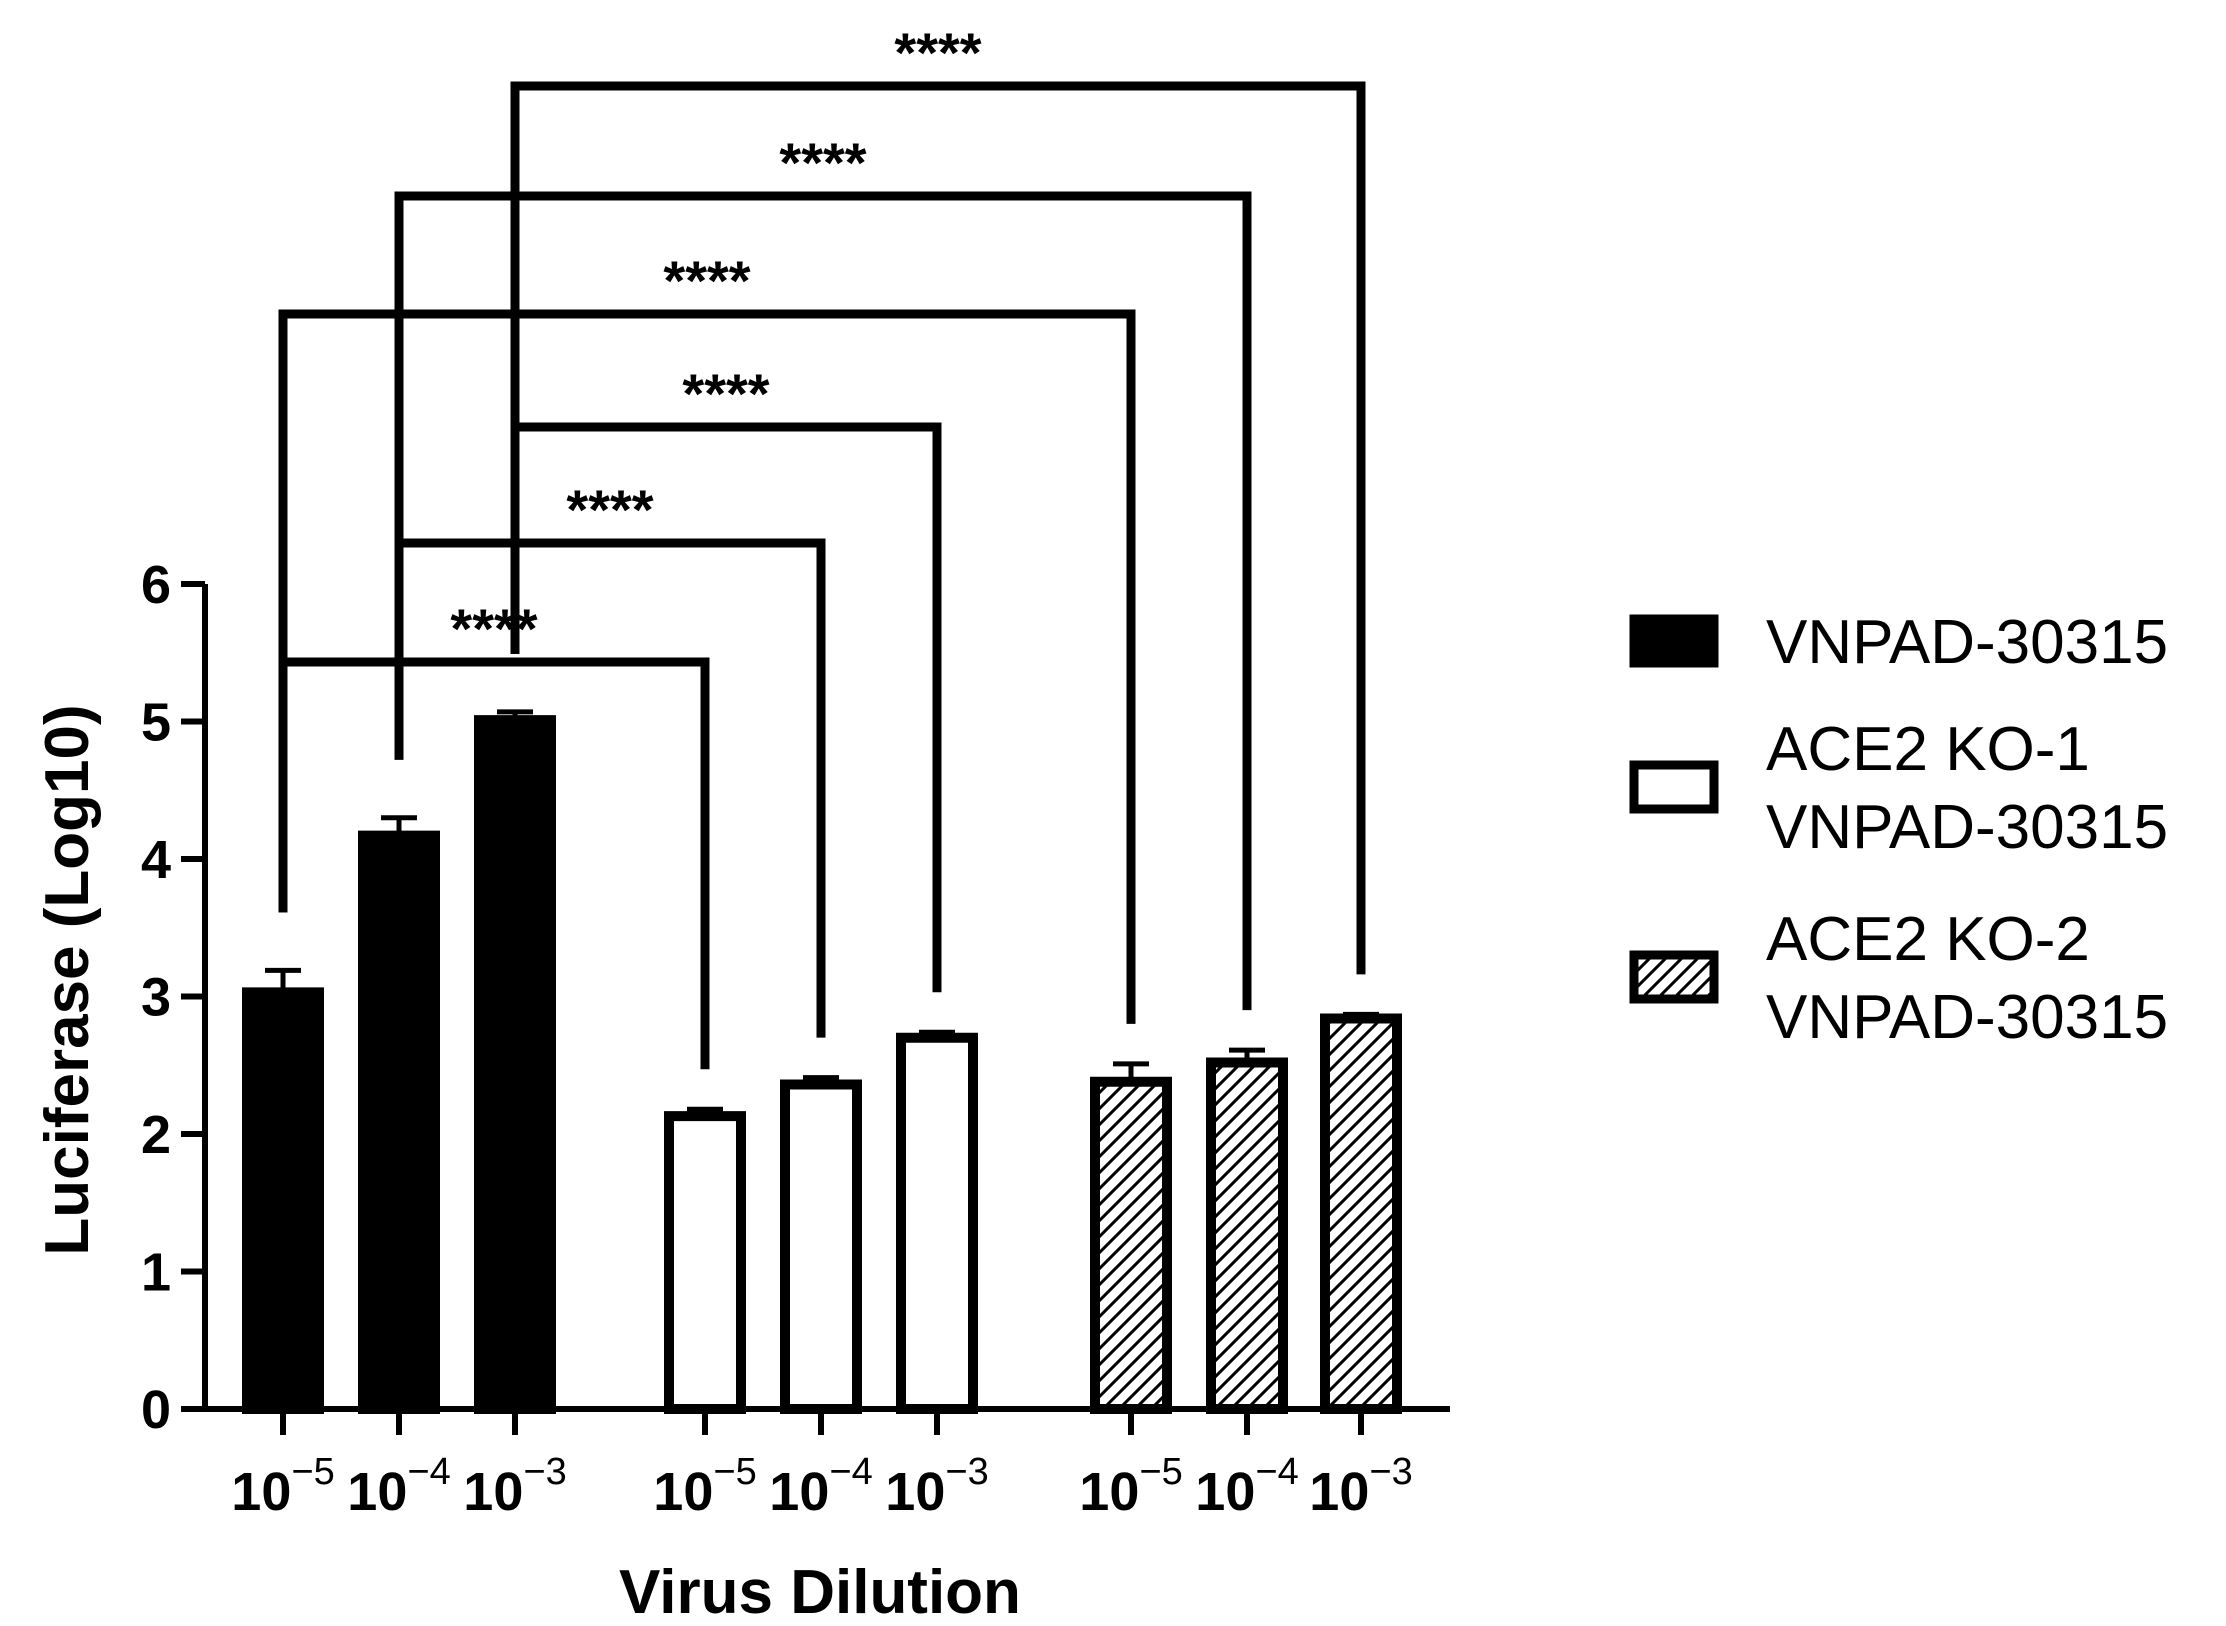  I want to click on legend-label-line: ACE2 KO-1, so click(1928, 749).